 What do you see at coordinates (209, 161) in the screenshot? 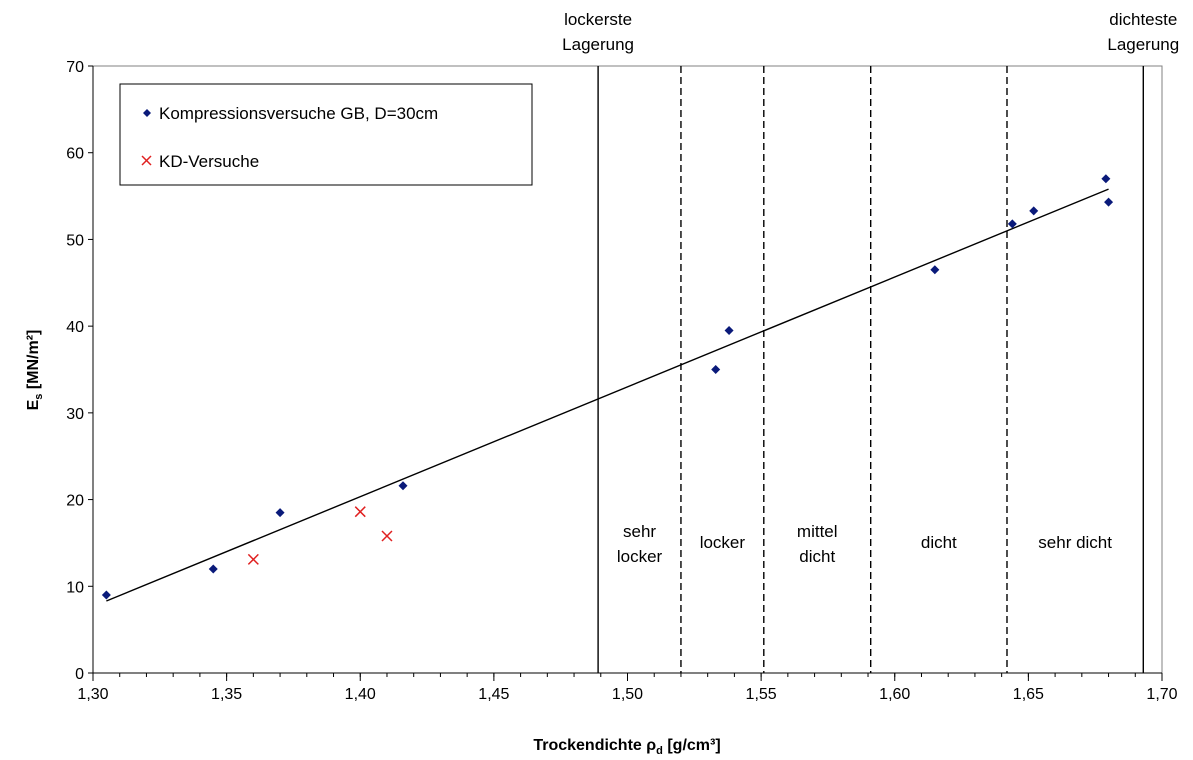
I see `legend-label-kd-versuche: KD-Versuche` at bounding box center [209, 161].